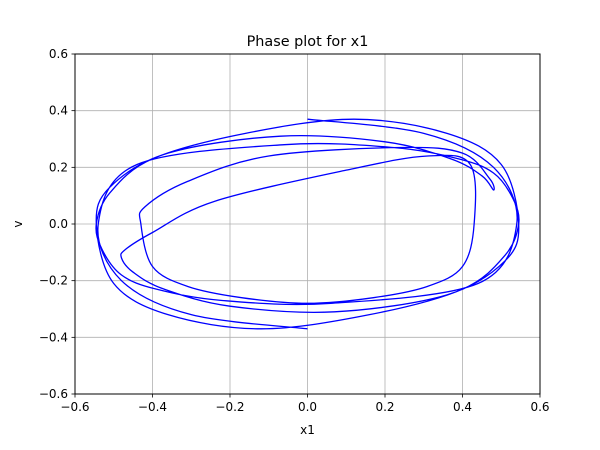  I want to click on y-axis-ticks: −0.6 −0.4 −0.2 0.0 0.2 0.4 0.6, so click(57, 224).